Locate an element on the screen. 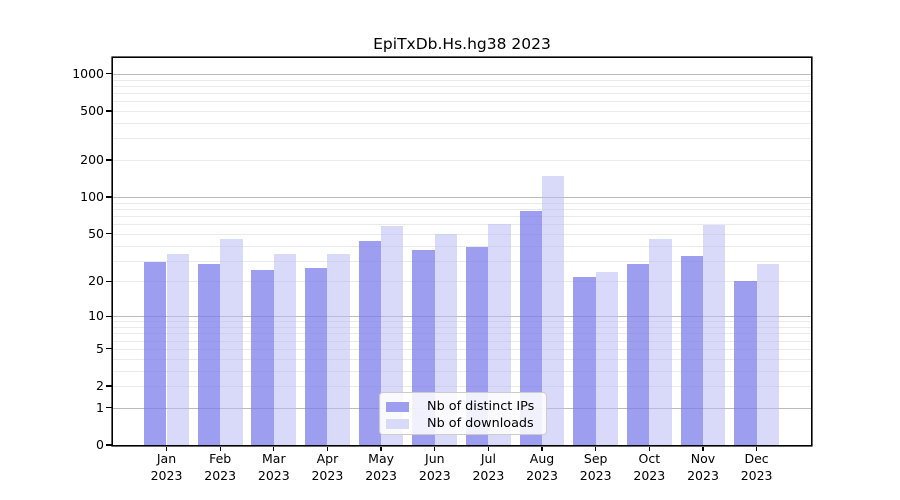  bar-downloads-mar is located at coordinates (285, 349).